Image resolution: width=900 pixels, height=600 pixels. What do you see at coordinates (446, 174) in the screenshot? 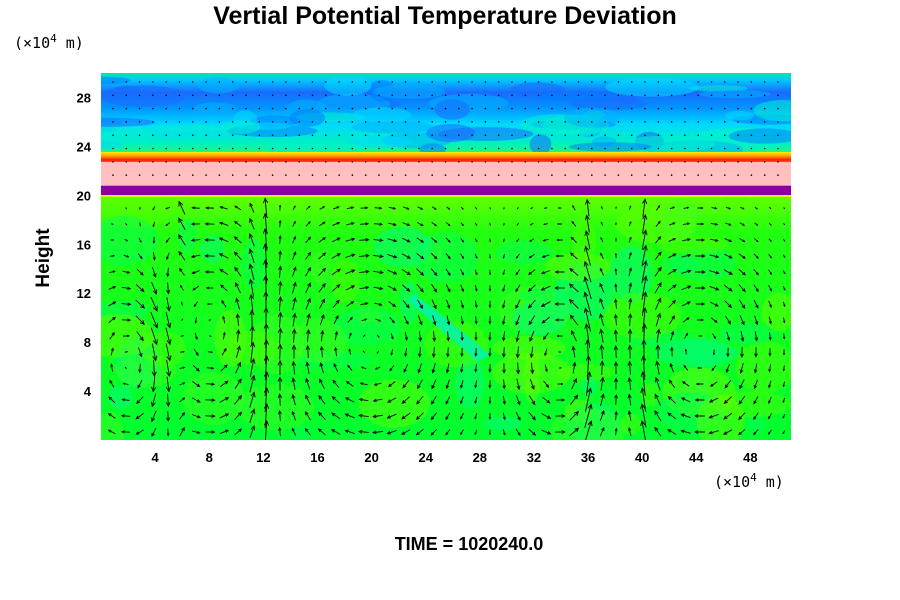
I see `pink-layer` at bounding box center [446, 174].